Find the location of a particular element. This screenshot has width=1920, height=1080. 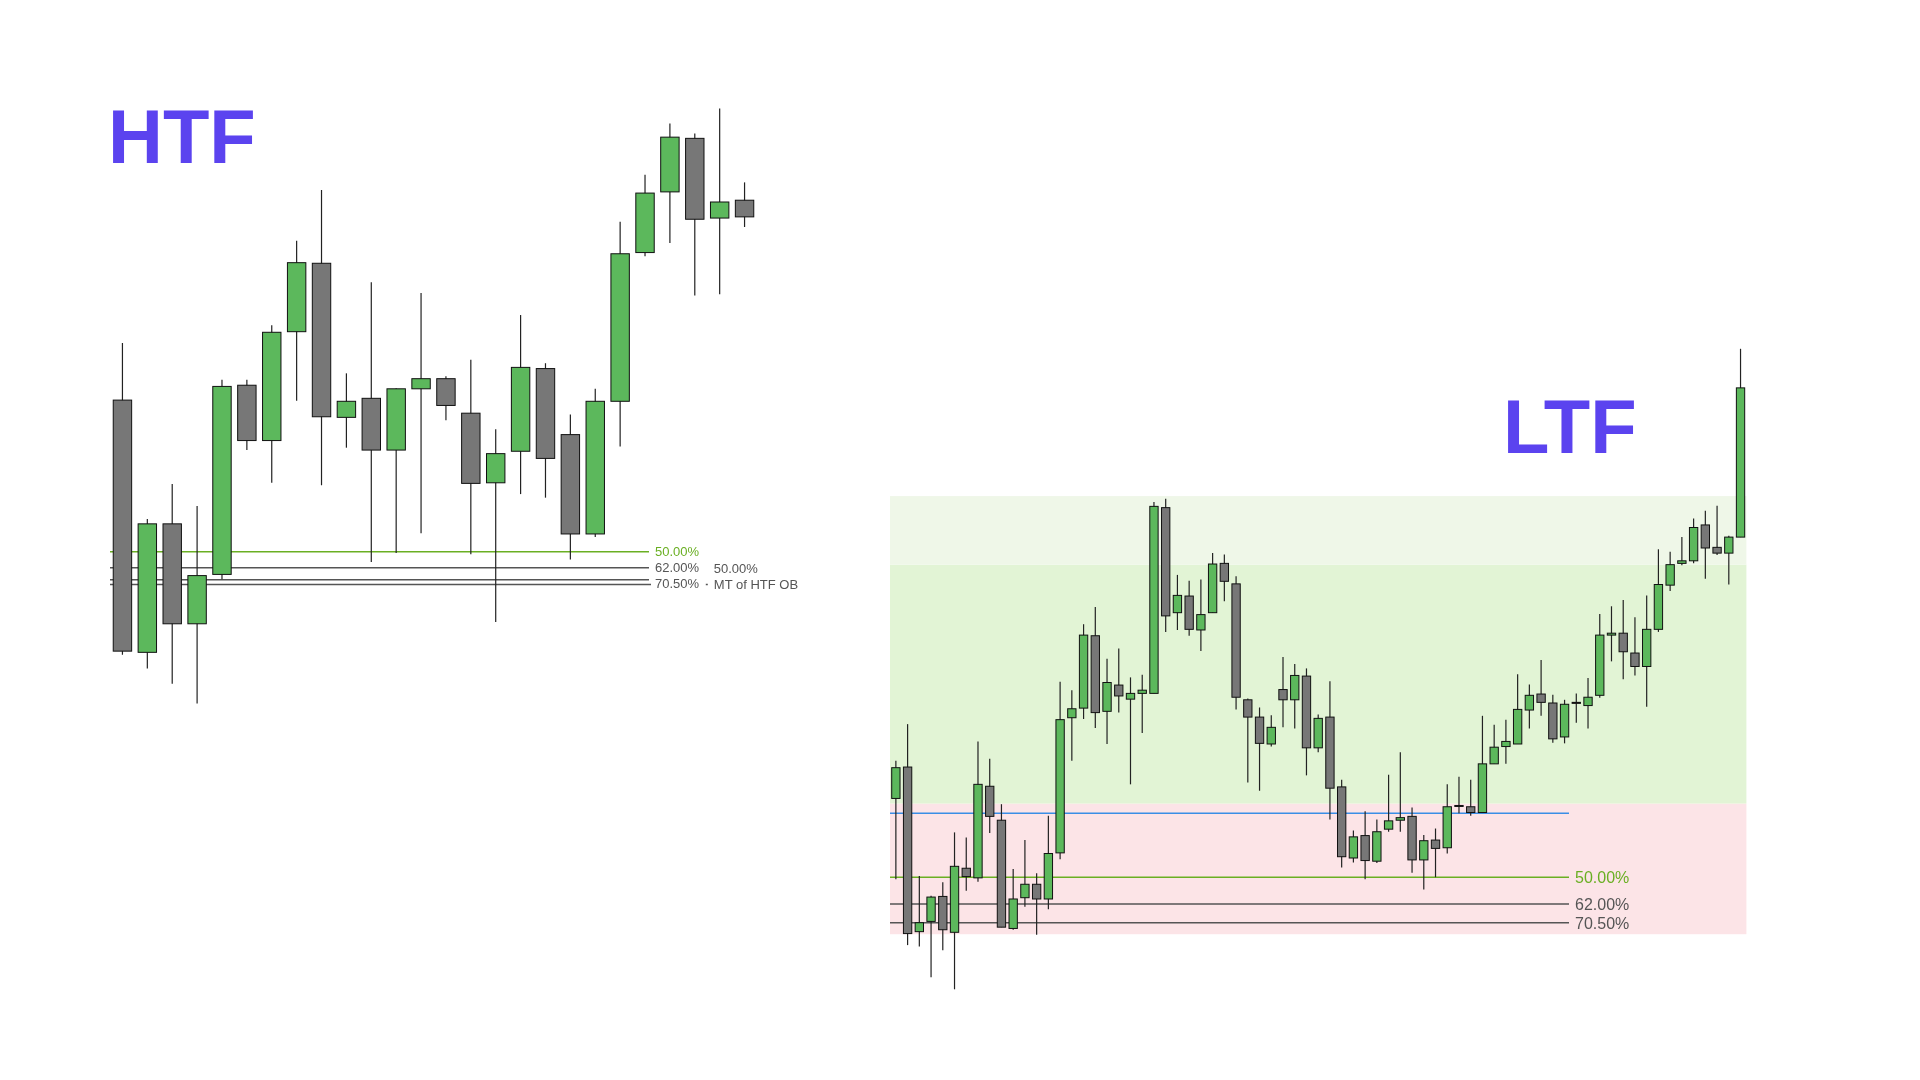

chart-title: HTF is located at coordinates (182, 136).